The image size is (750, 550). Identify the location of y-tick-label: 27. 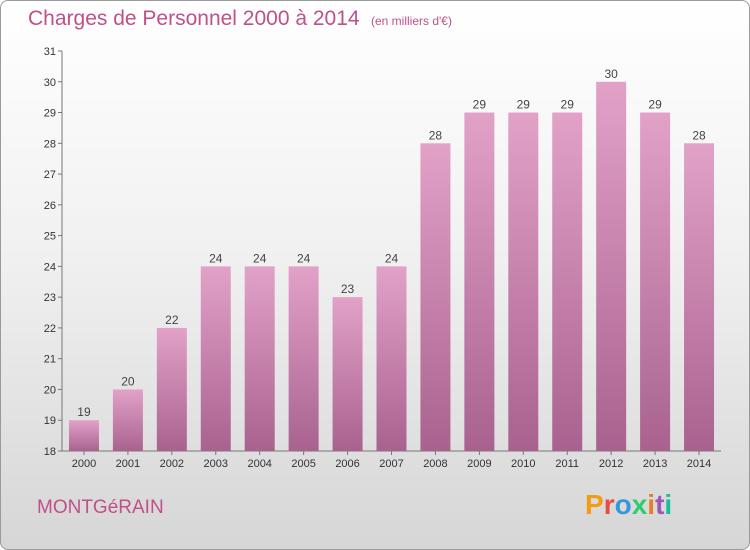
(50, 175).